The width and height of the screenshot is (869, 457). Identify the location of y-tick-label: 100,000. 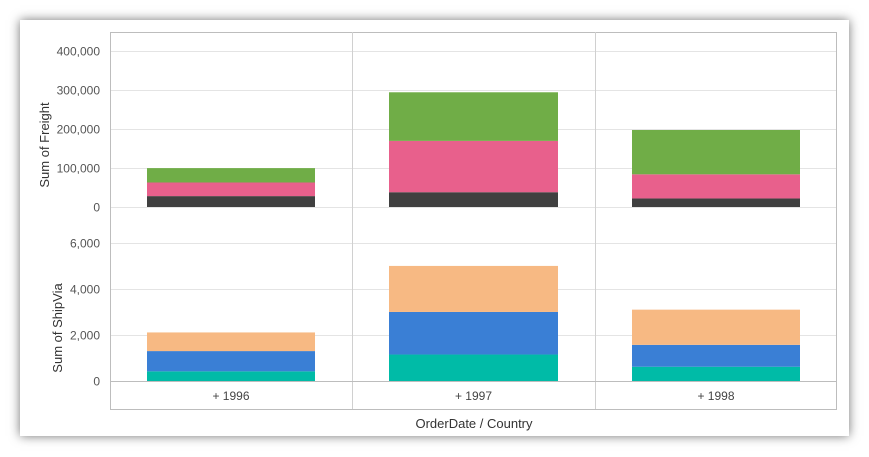
(79, 169).